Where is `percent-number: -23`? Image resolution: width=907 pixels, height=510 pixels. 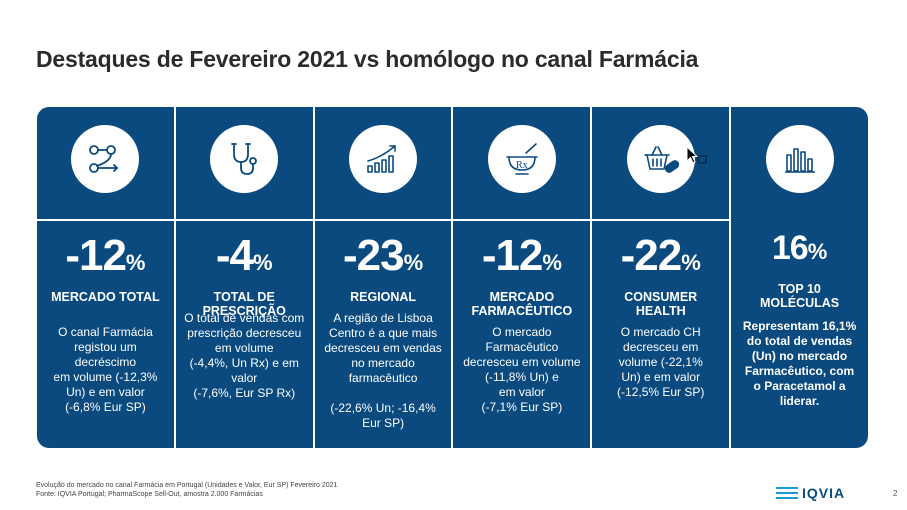
percent-number: -23 is located at coordinates (373, 255).